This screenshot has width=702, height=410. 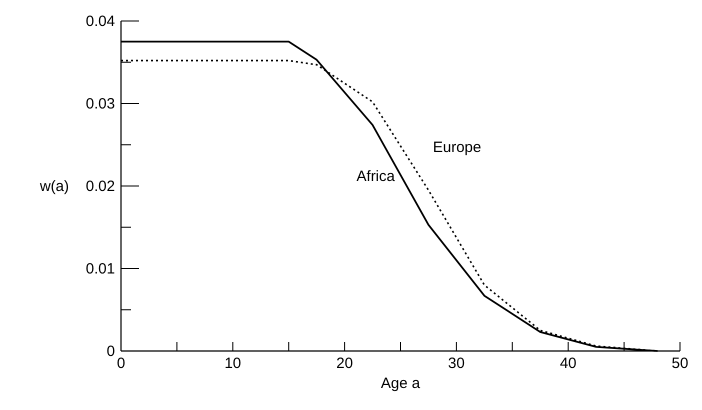 I want to click on series-label: Europe, so click(x=457, y=147).